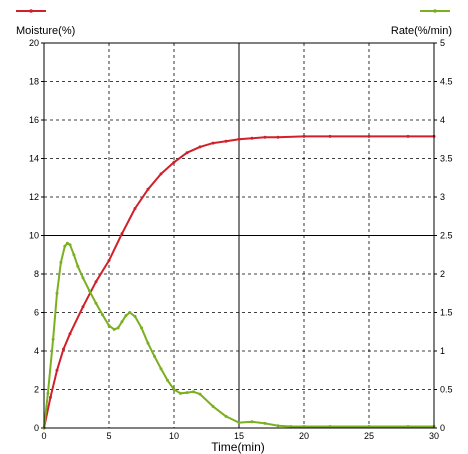 The height and width of the screenshot is (454, 468). Describe the element at coordinates (238, 447) in the screenshot. I see `x-axis-title: Time(min)` at that location.